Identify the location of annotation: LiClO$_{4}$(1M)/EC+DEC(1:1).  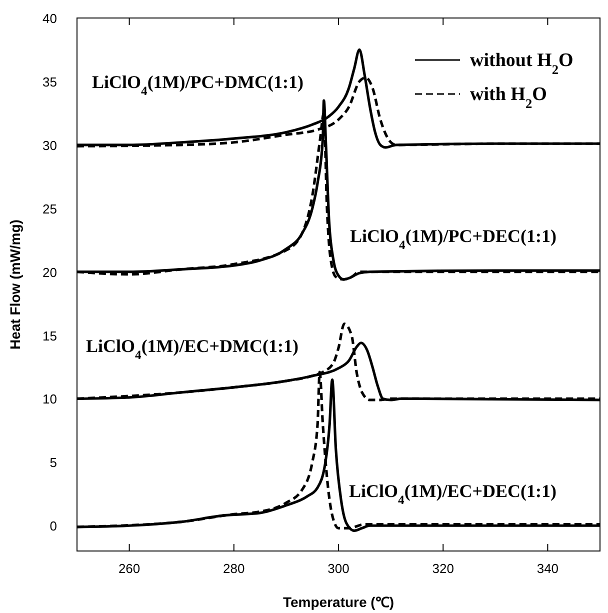
(453, 494).